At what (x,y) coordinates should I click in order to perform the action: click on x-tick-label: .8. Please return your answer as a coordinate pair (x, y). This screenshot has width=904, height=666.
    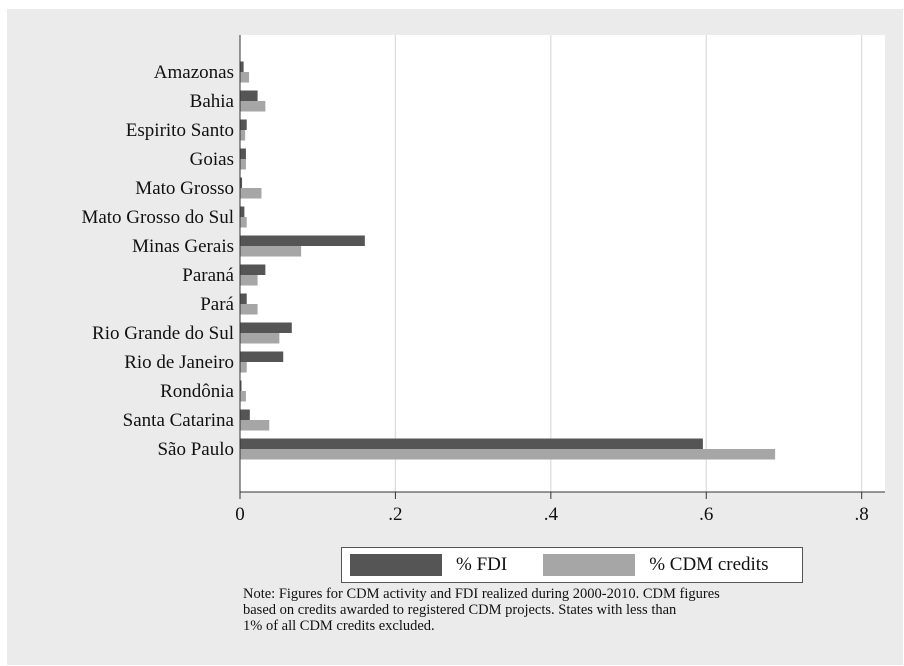
    Looking at the image, I should click on (862, 514).